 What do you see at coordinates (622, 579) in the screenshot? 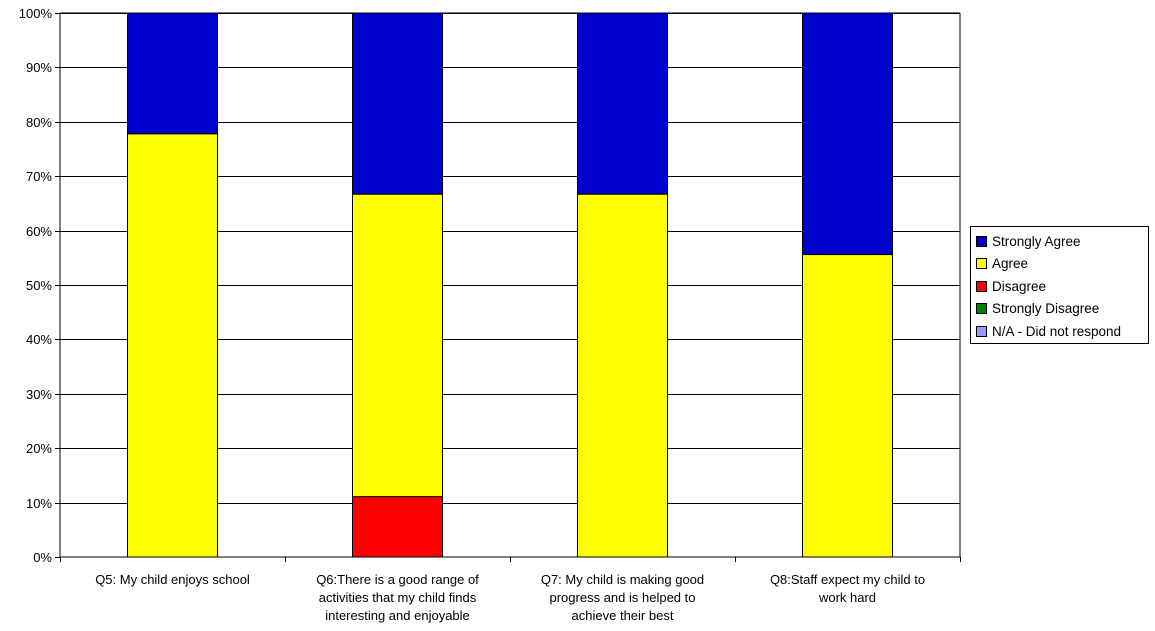
I see `category-label-line: Q7: My child is making good` at bounding box center [622, 579].